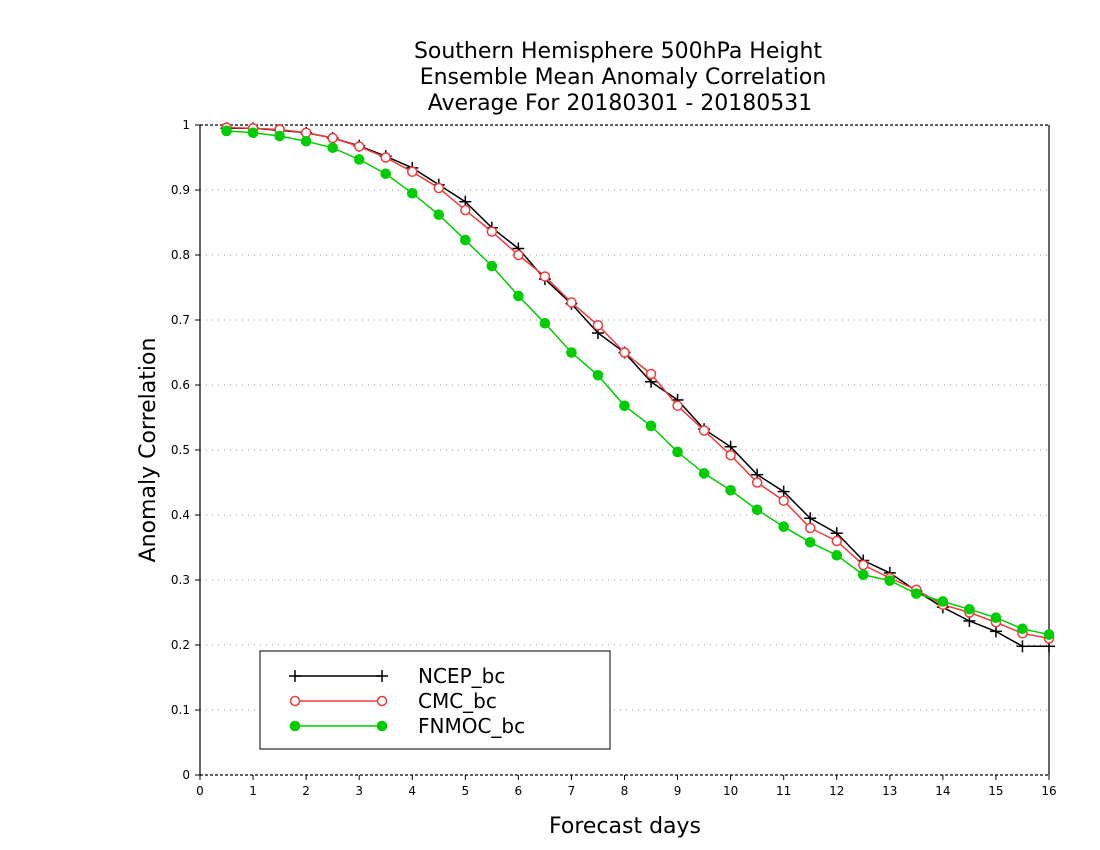  Describe the element at coordinates (942, 791) in the screenshot. I see `x-tick-label: 14` at that location.